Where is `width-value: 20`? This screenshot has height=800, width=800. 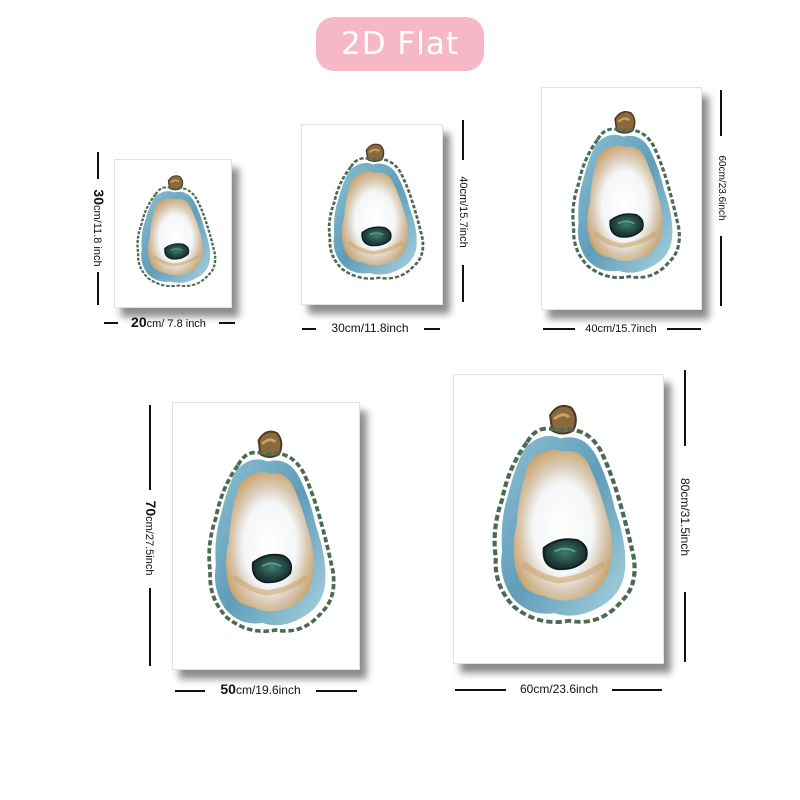
width-value: 20 is located at coordinates (139, 322).